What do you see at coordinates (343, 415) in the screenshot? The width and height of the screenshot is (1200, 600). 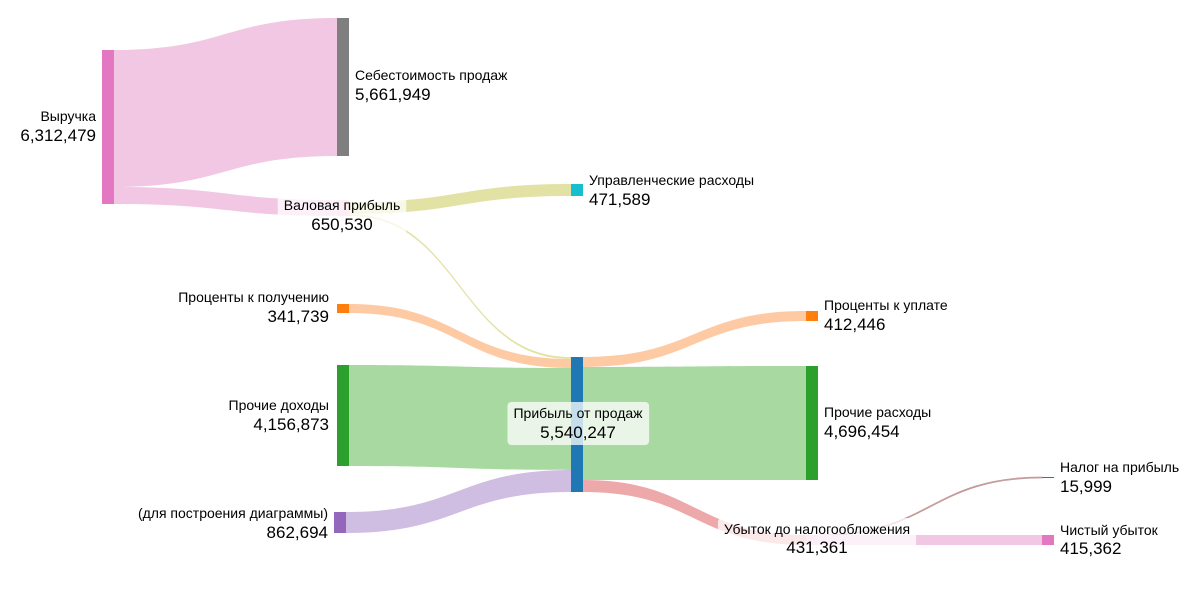 I see `sankey-node-other_in` at bounding box center [343, 415].